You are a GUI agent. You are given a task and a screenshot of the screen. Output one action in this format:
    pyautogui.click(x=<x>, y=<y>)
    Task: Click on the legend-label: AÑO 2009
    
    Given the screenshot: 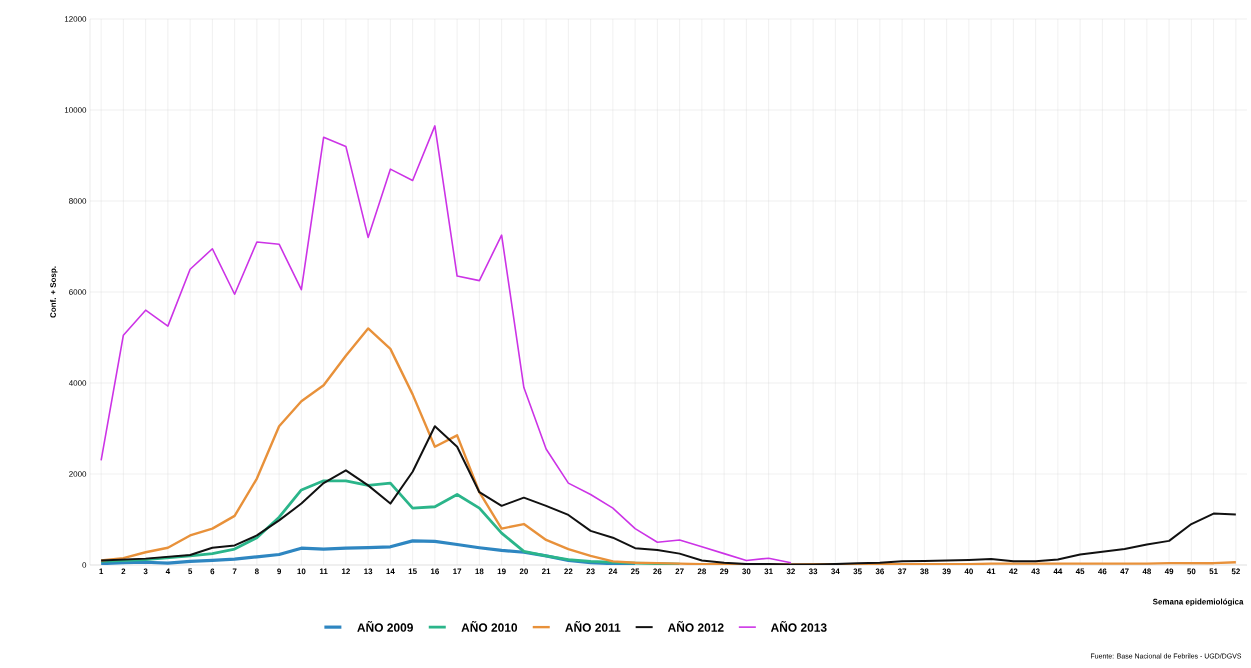 What is the action you would take?
    pyautogui.click(x=385, y=626)
    